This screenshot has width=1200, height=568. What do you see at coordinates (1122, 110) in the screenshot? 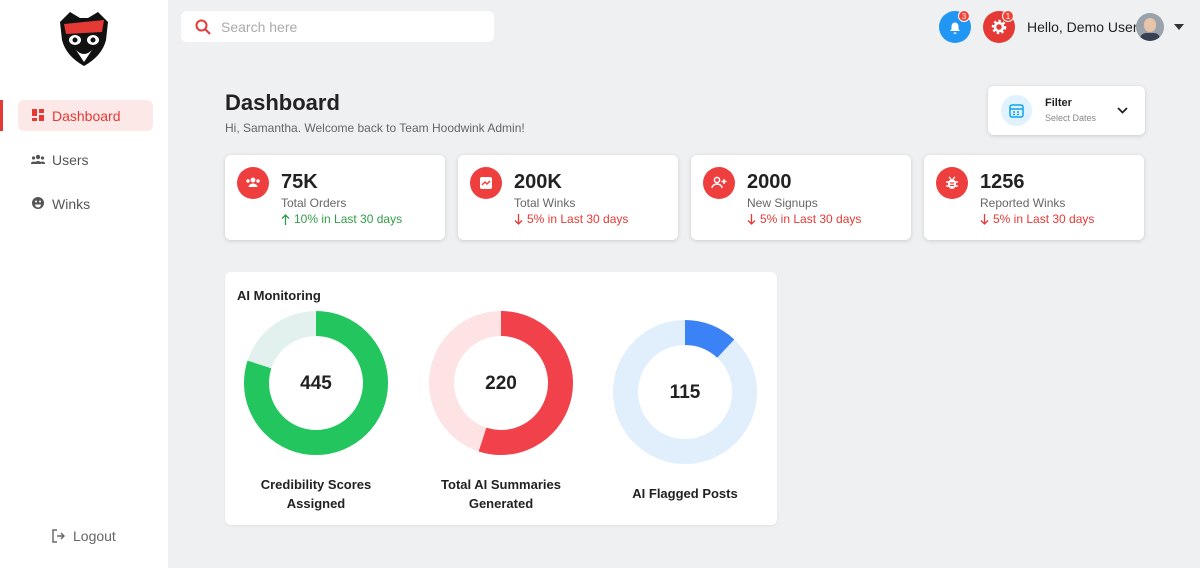
I see `filter-caret` at bounding box center [1122, 110].